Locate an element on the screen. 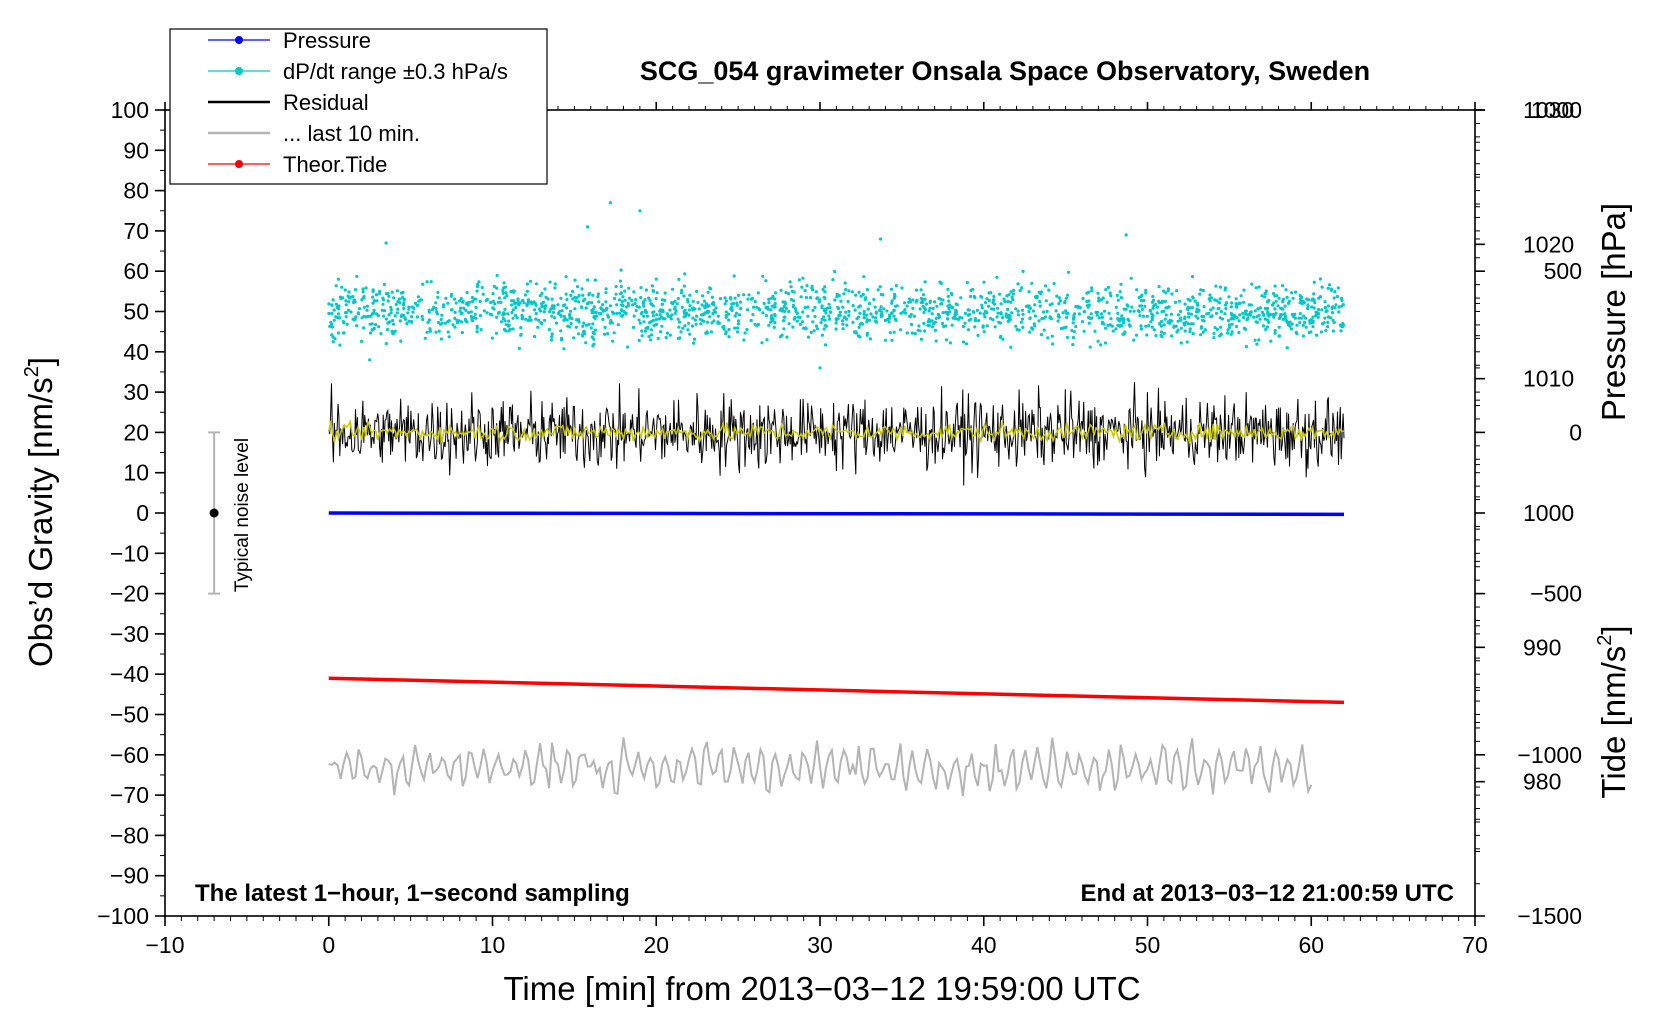 This screenshot has height=1020, width=1660. legend-label: Pressure is located at coordinates (327, 40).